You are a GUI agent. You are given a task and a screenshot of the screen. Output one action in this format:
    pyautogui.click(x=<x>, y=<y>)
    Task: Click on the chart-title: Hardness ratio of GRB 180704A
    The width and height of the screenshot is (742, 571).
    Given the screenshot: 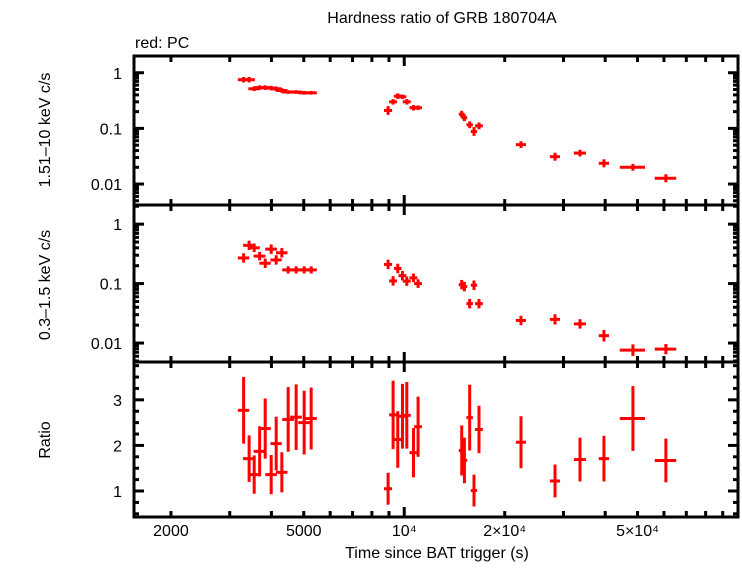 What is the action you would take?
    pyautogui.click(x=442, y=18)
    